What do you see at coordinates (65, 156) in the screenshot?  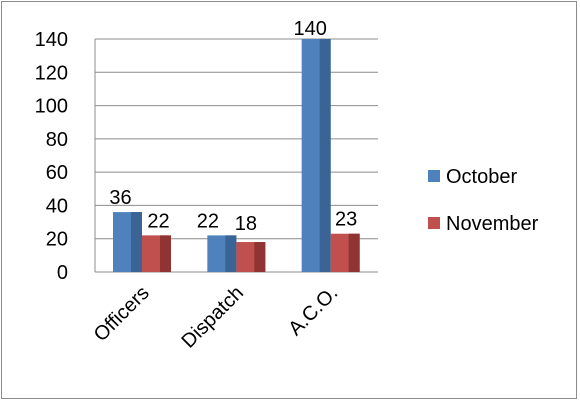 I see `y-axis: 0 20 40 60 80 100 120 140` at bounding box center [65, 156].